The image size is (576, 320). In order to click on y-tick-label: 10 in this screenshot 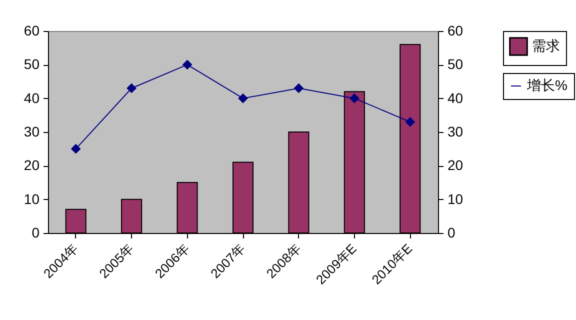, I will do `click(32, 198)`.